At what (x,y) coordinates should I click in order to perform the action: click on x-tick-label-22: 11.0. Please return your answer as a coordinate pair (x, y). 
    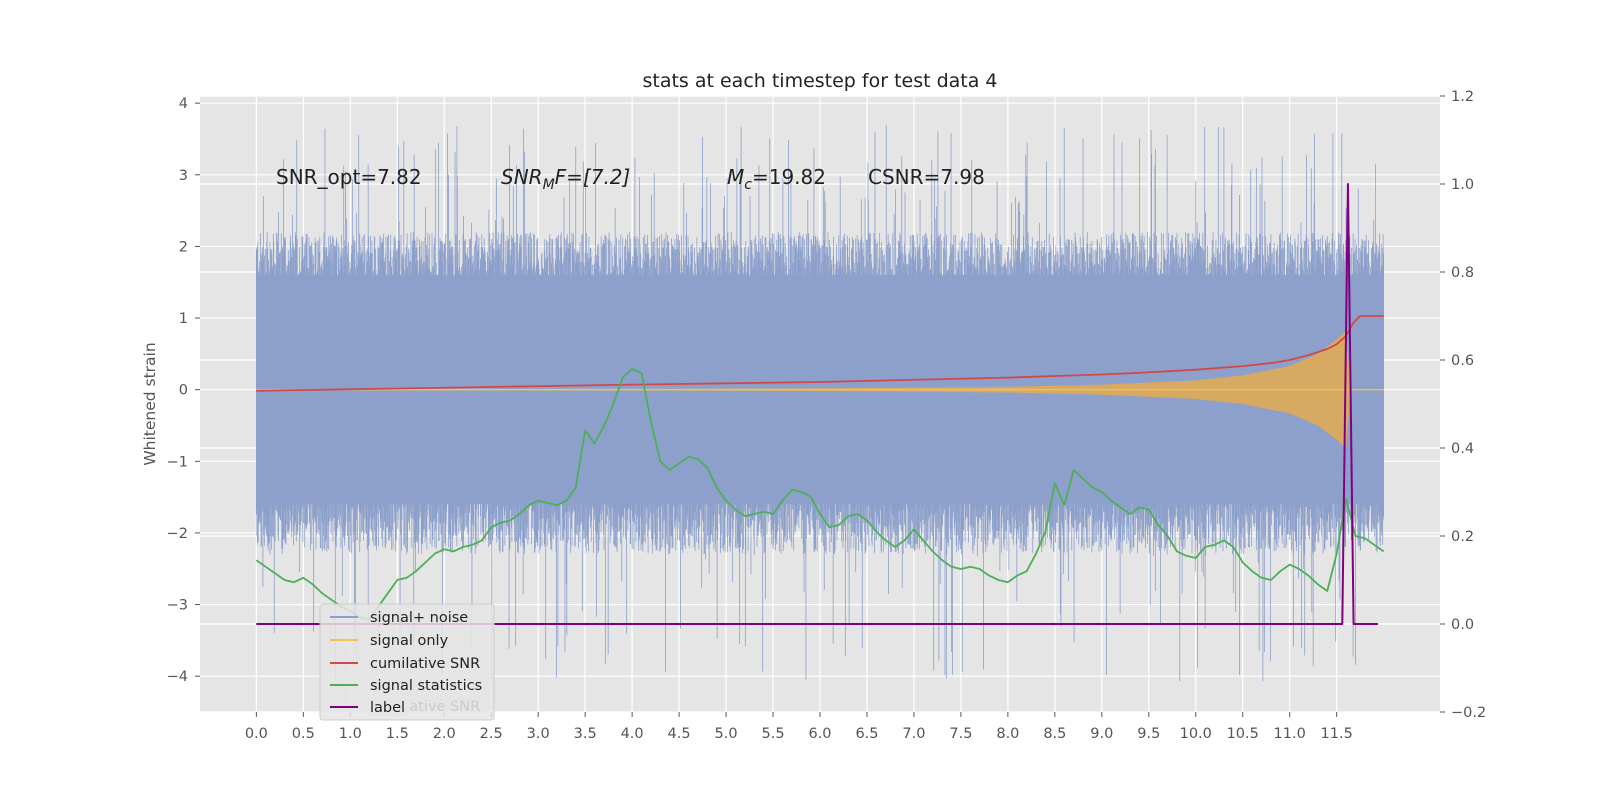
    Looking at the image, I should click on (1290, 734).